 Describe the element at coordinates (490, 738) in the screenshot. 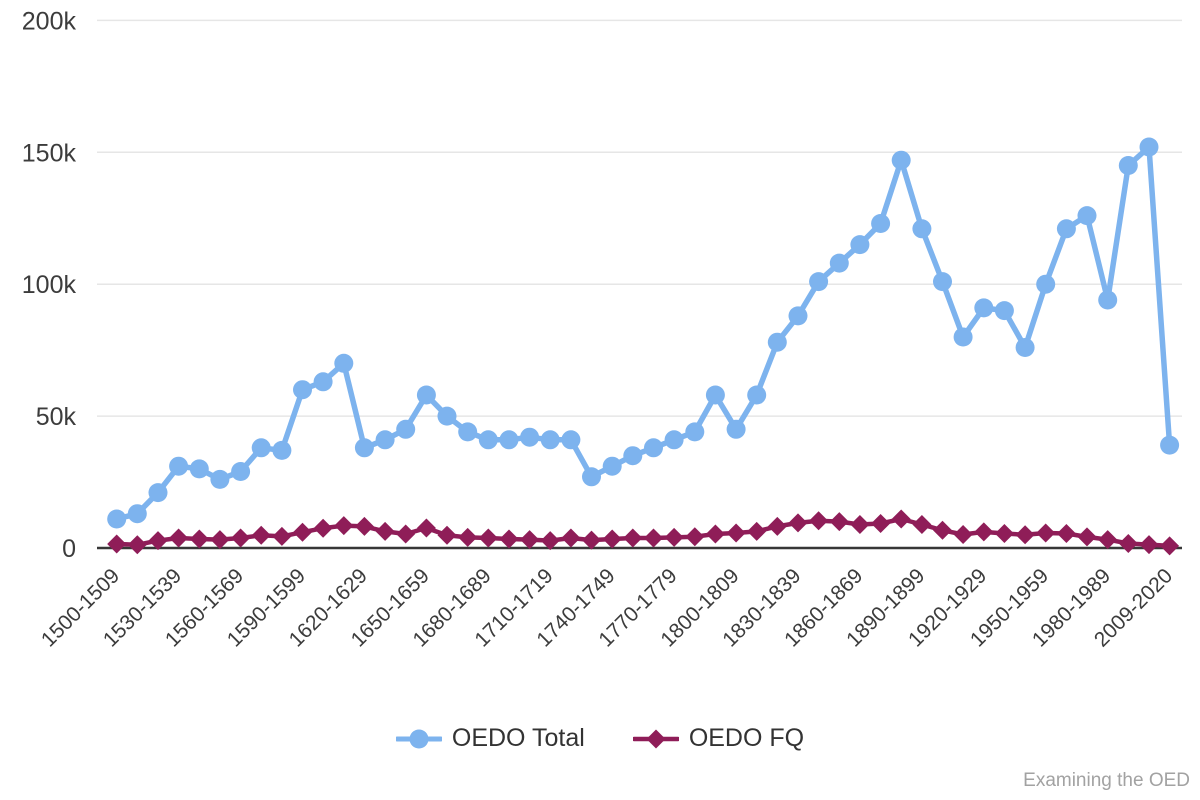

I see `legend-item-oedo-total: OEDO Total` at that location.